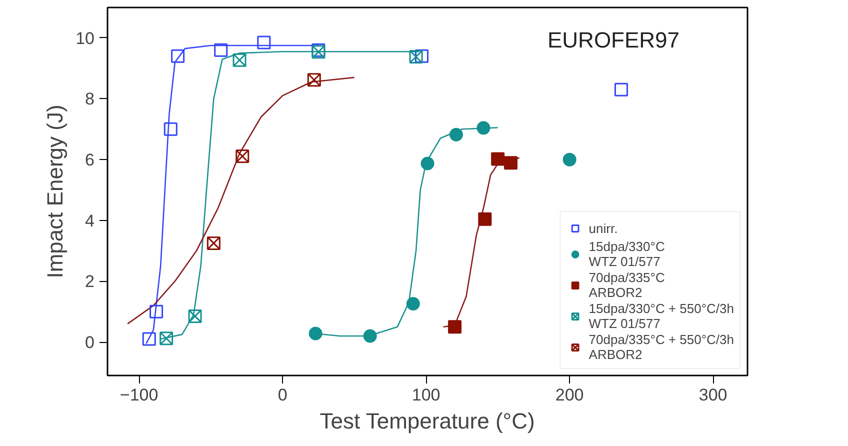 The width and height of the screenshot is (848, 446). What do you see at coordinates (85, 38) in the screenshot?
I see `y-tick-label: 10` at bounding box center [85, 38].